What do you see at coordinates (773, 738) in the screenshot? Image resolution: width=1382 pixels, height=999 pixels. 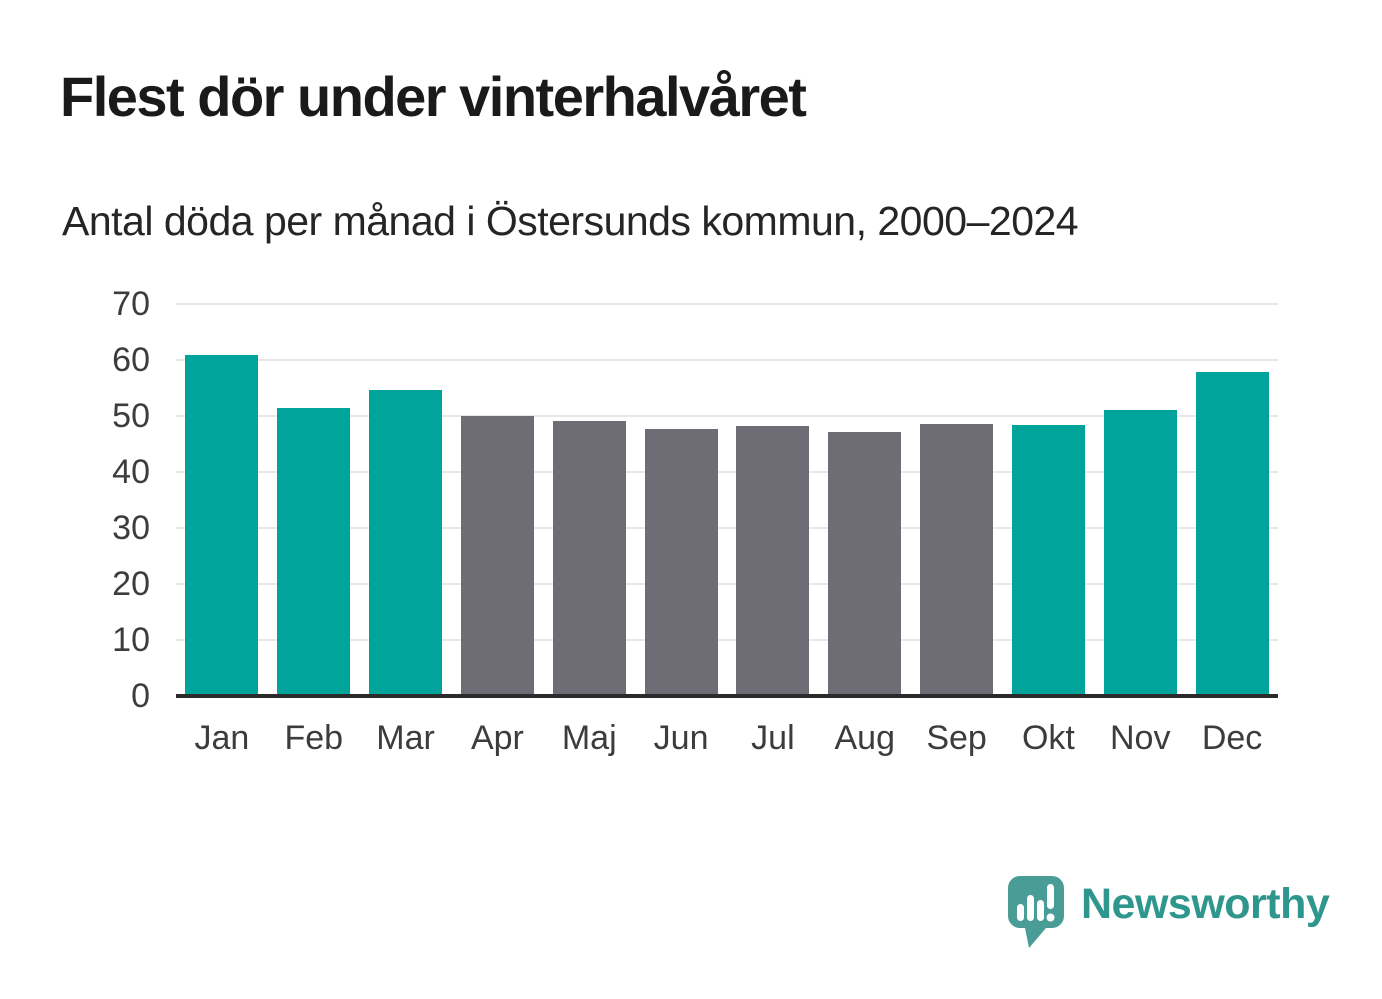 I see `x-tick-label-jul: Jul` at bounding box center [773, 738].